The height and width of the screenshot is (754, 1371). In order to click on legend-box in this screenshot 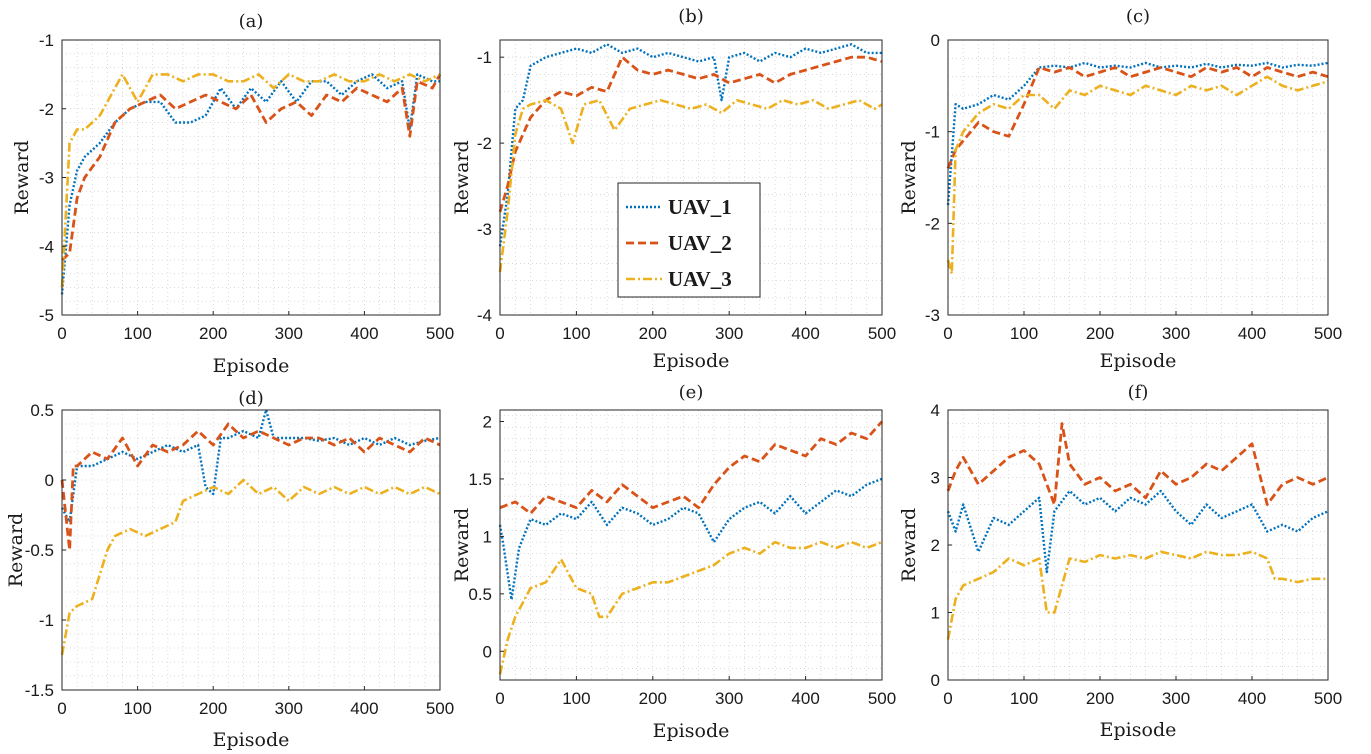, I will do `click(689, 240)`.